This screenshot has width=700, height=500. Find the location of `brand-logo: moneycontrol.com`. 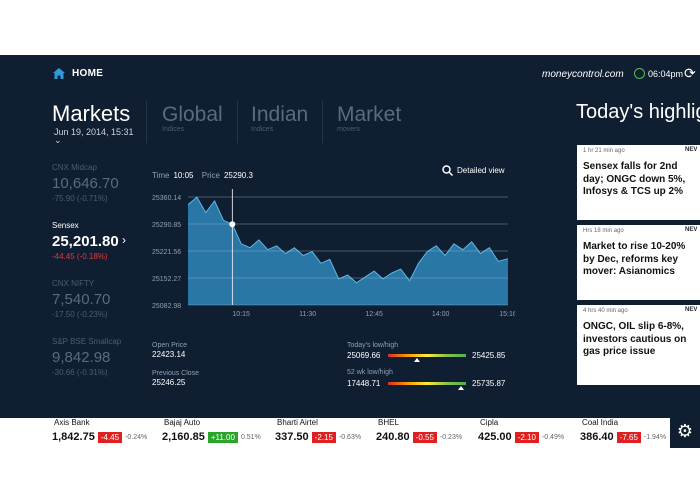

brand-logo: moneycontrol.com is located at coordinates (583, 74).